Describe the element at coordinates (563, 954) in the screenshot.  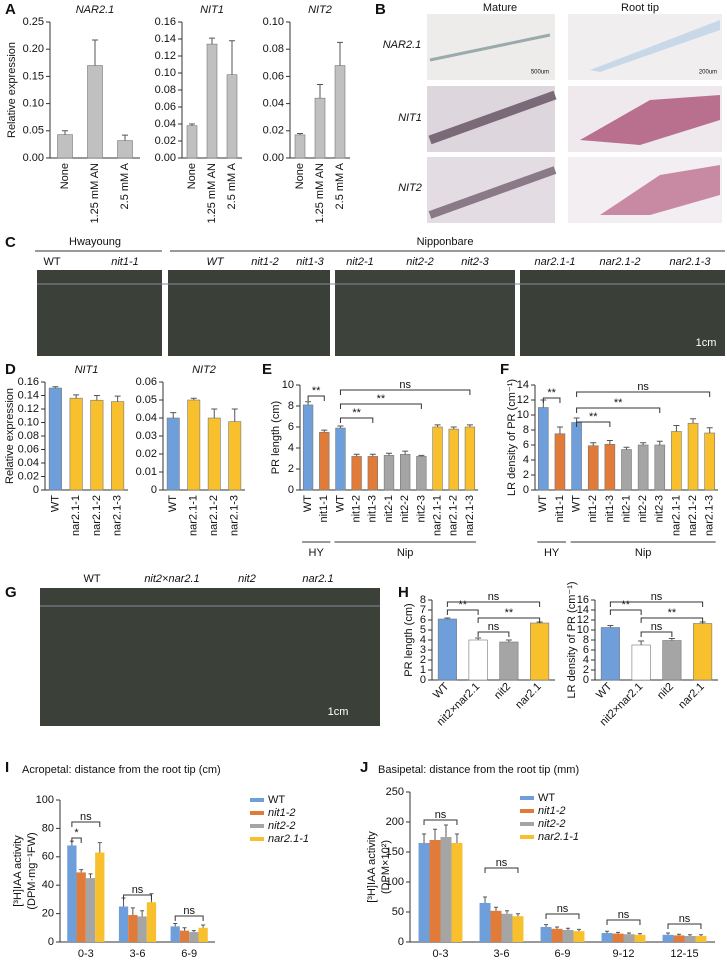
I see `x-tick-label: 6-9` at that location.